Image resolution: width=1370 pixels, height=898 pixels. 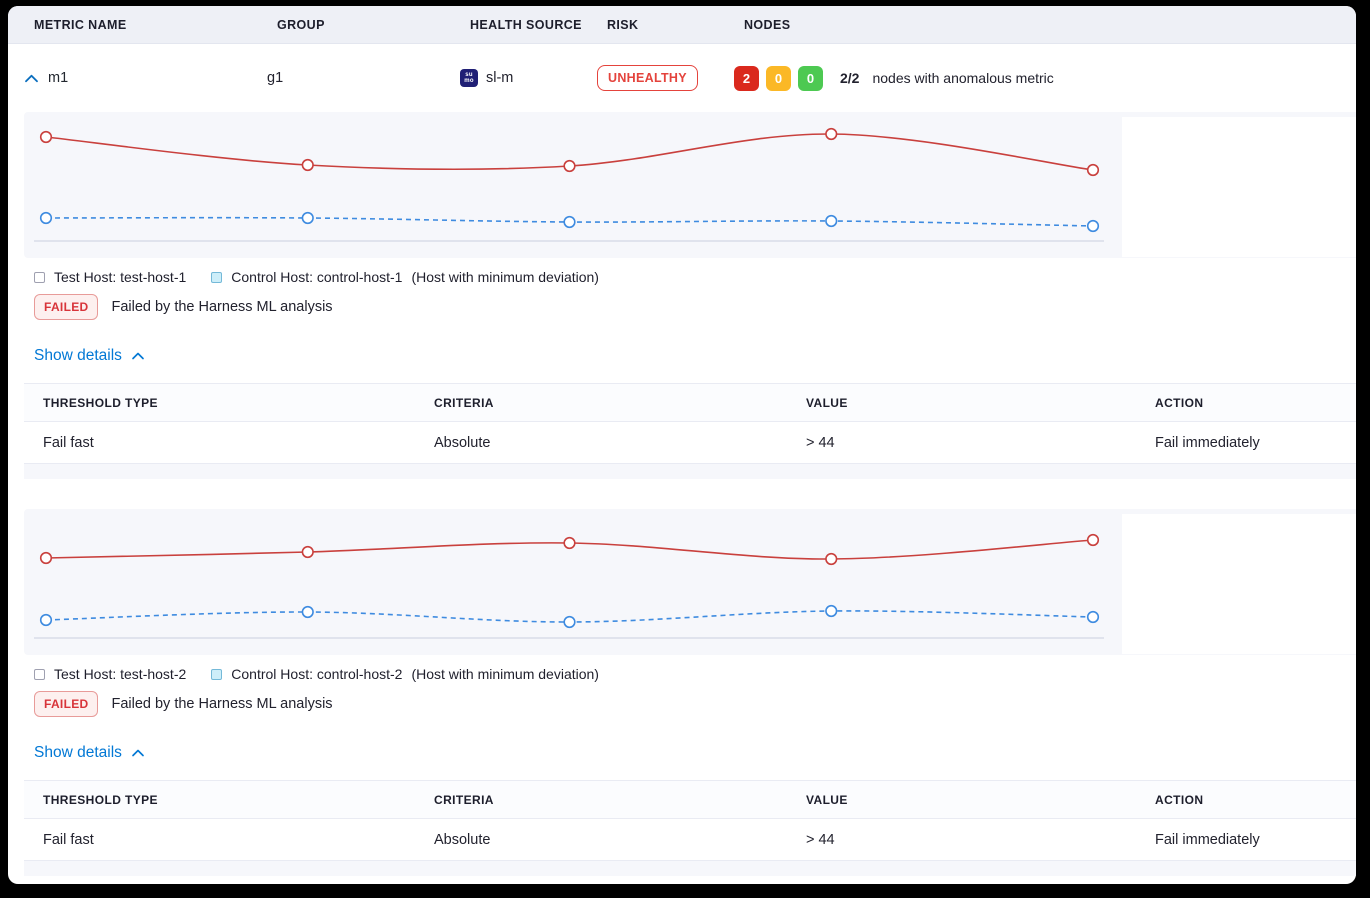 I want to click on legend-item-test-host-1: Test Host: test-host-1, so click(x=110, y=277).